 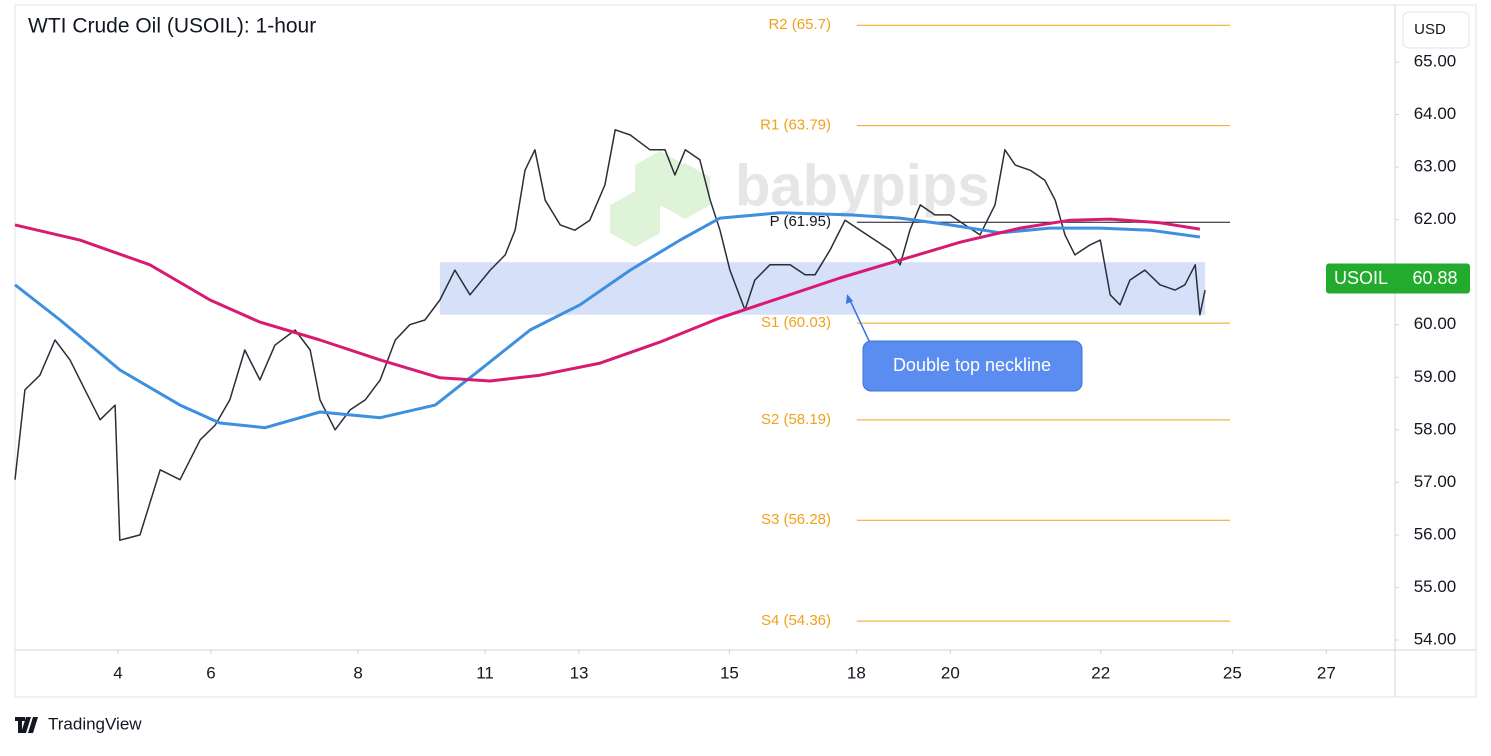 I want to click on tv-logo, so click(x=26, y=725).